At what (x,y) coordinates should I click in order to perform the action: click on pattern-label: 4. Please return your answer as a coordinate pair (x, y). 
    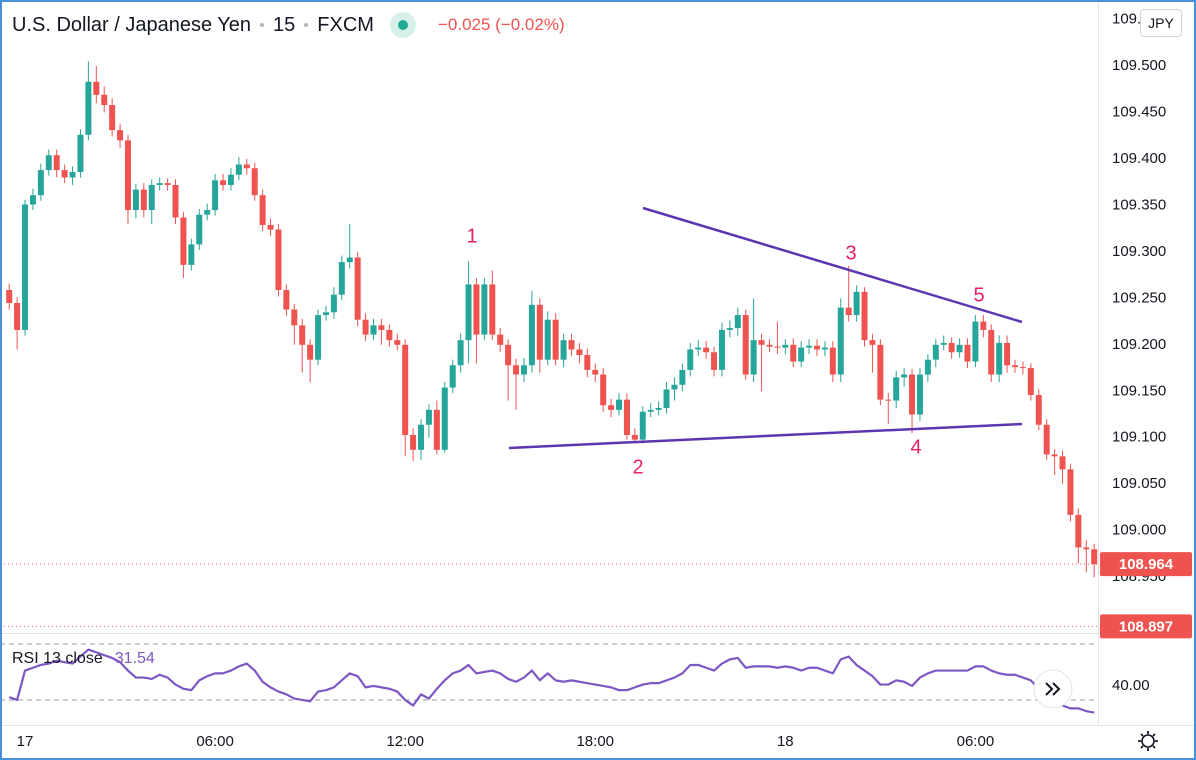
    Looking at the image, I should click on (915, 447).